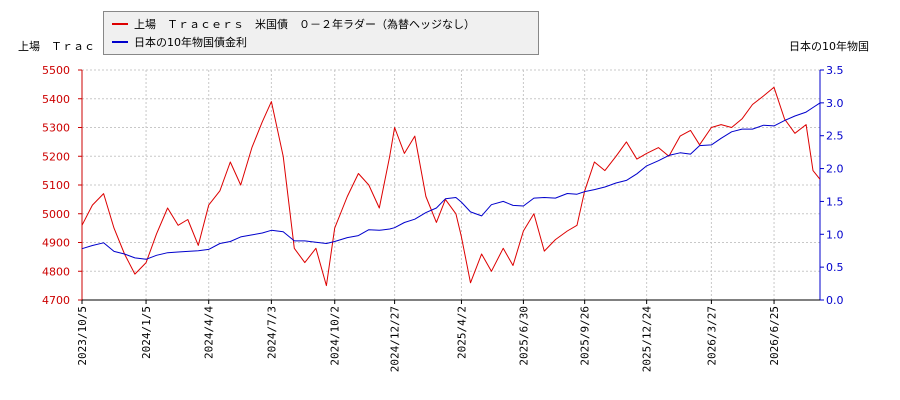  Describe the element at coordinates (335, 336) in the screenshot. I see `x-tick-label: 2024/10/2` at that location.